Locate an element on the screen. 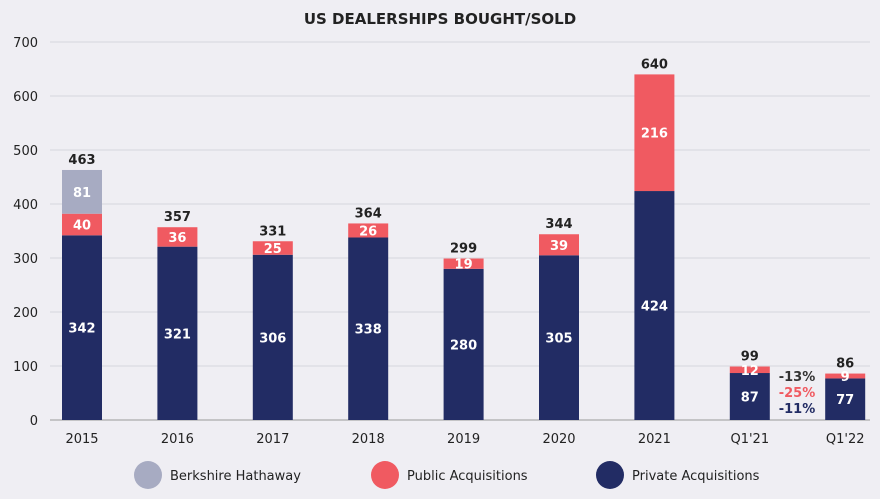 Image resolution: width=880 pixels, height=499 pixels. segment-value-label: 36 is located at coordinates (177, 238).